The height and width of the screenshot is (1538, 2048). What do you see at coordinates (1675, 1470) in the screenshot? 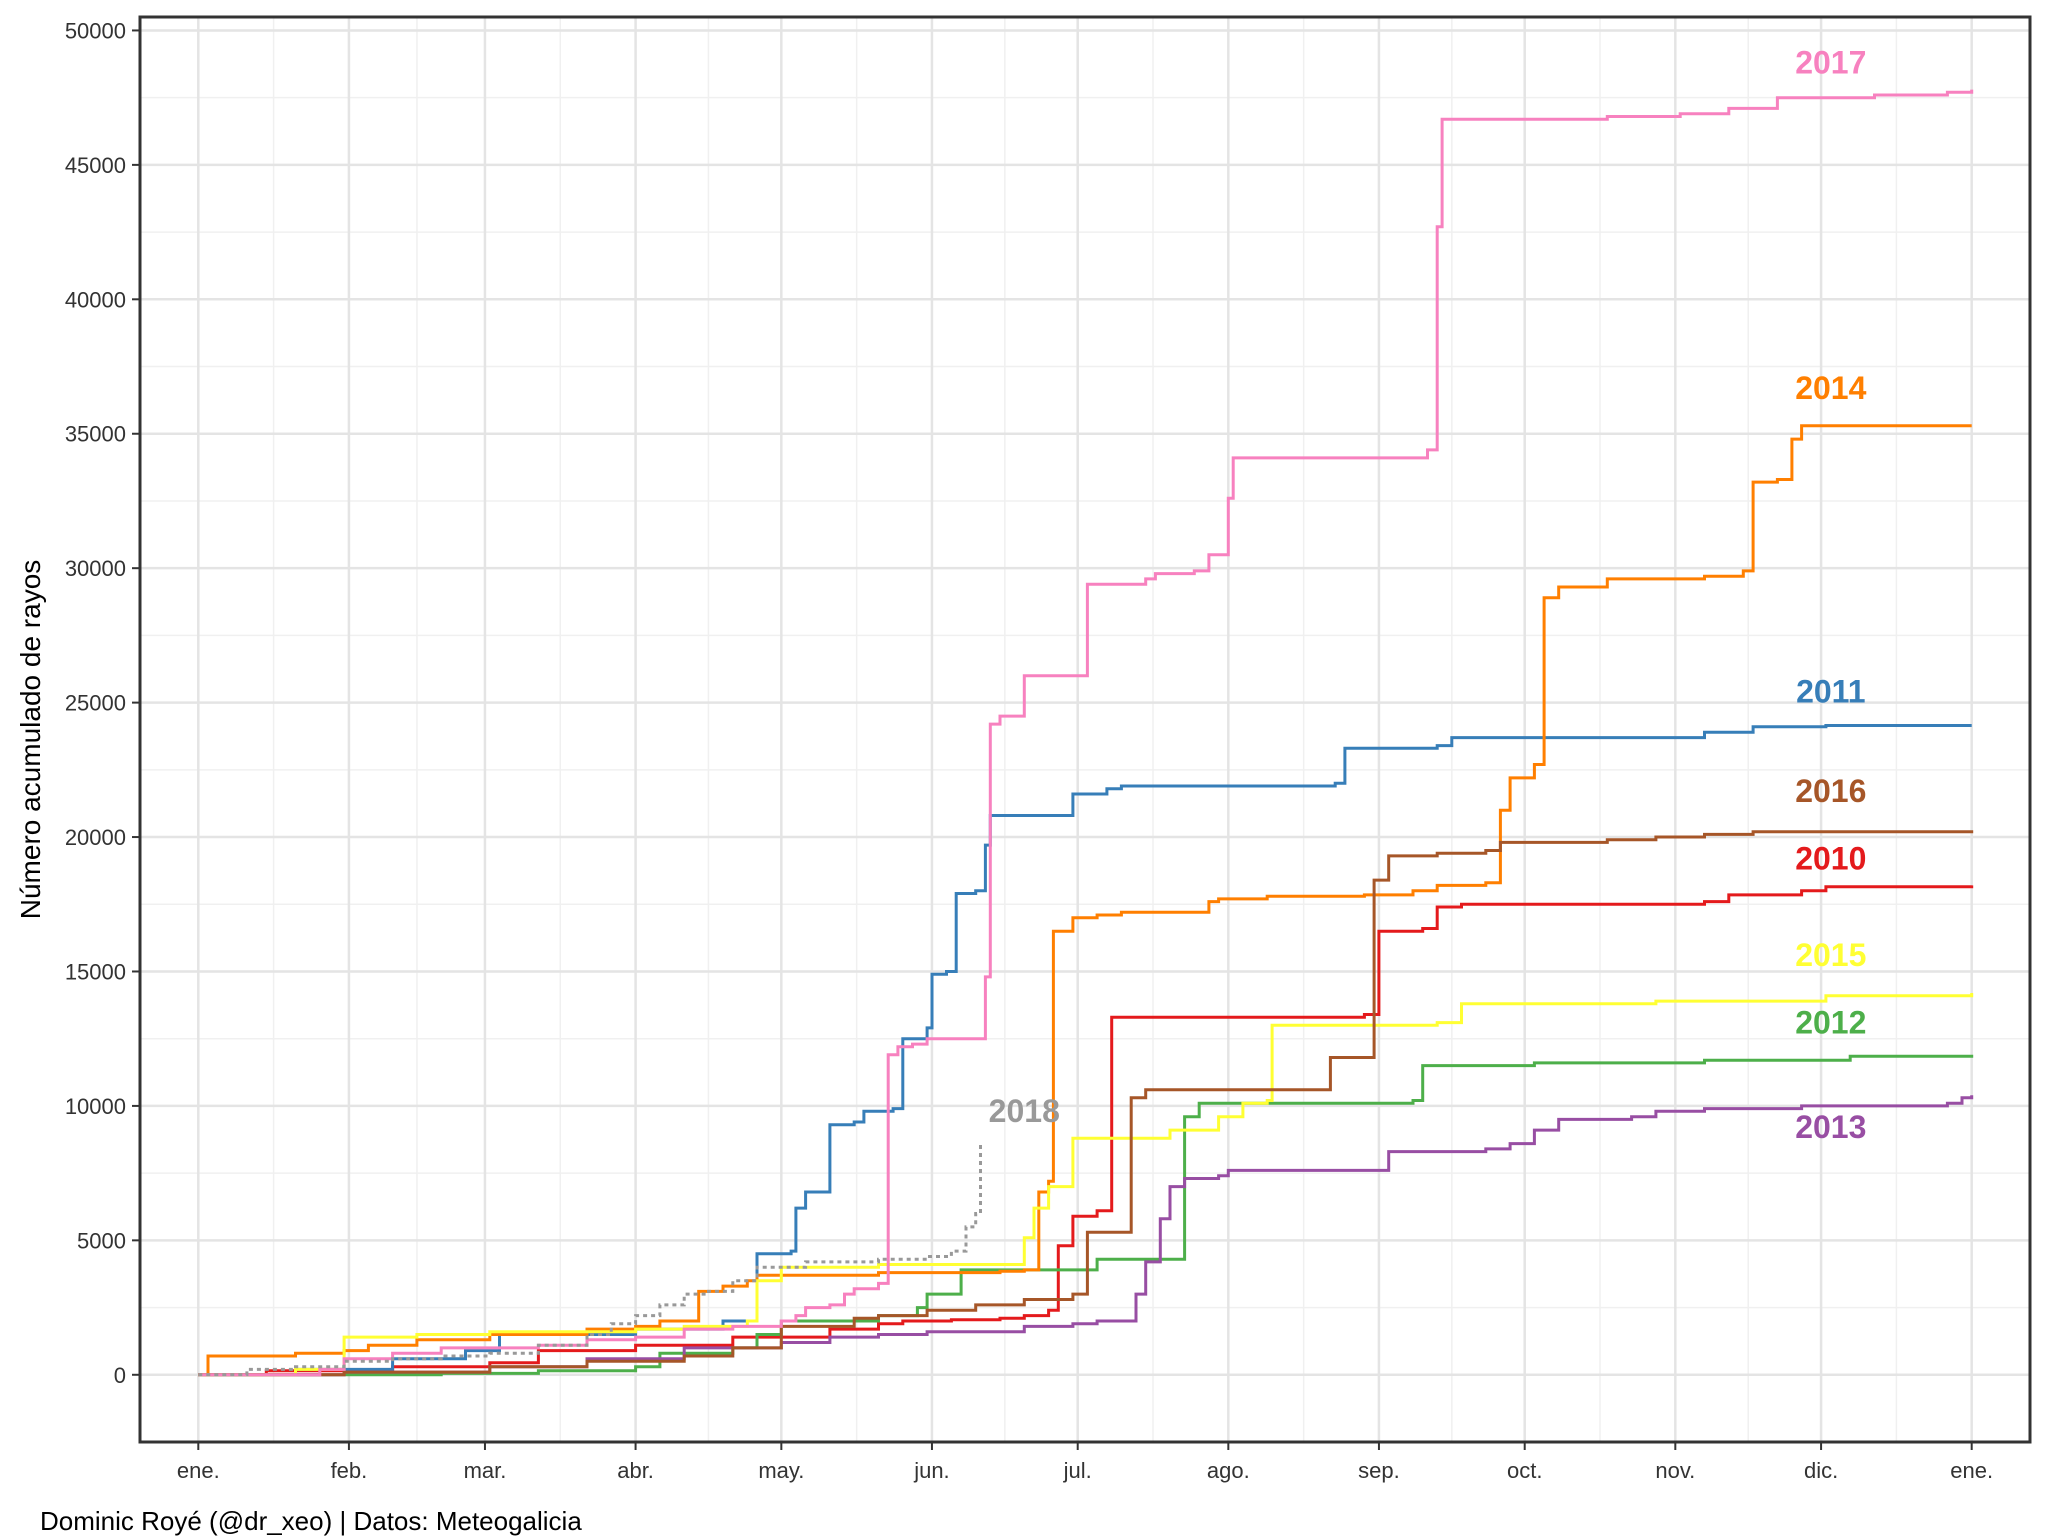
I see `x-tick-label: nov.` at bounding box center [1675, 1470].